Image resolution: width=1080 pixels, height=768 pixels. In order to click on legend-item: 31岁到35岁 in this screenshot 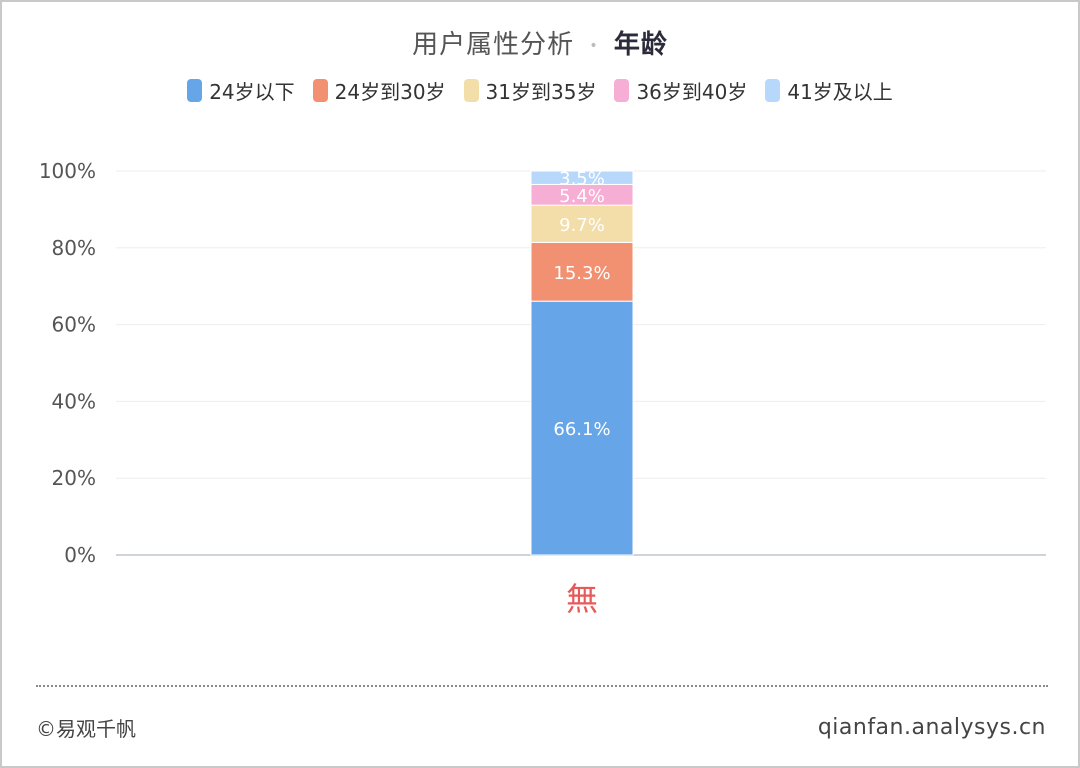, I will do `click(530, 90)`.